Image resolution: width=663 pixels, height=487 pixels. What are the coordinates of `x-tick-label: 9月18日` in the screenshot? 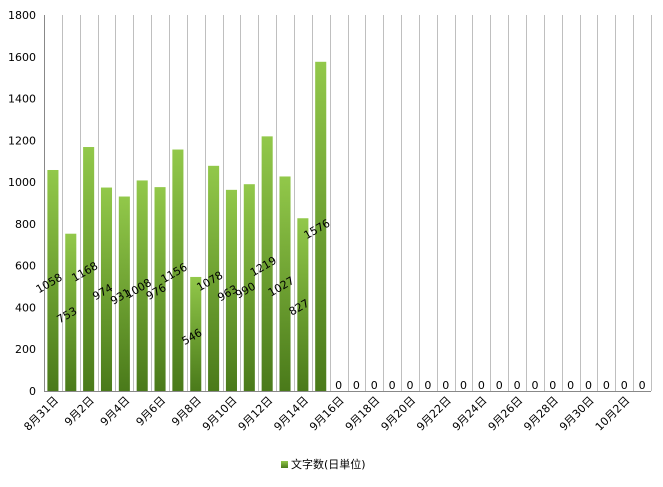 It's located at (363, 414).